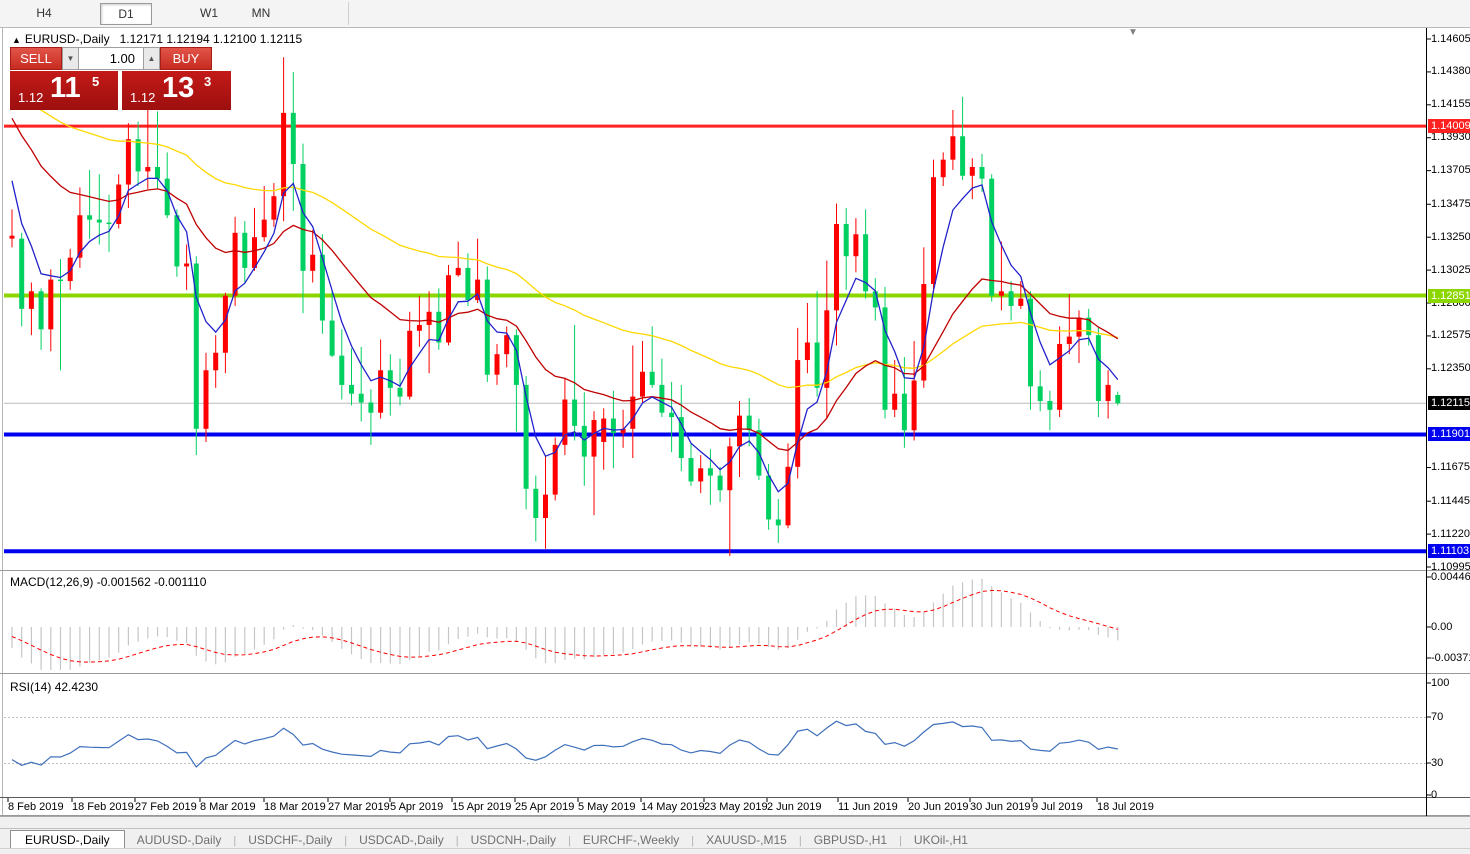  Describe the element at coordinates (126, 14) in the screenshot. I see `timeframe-button-d1: D1` at that location.